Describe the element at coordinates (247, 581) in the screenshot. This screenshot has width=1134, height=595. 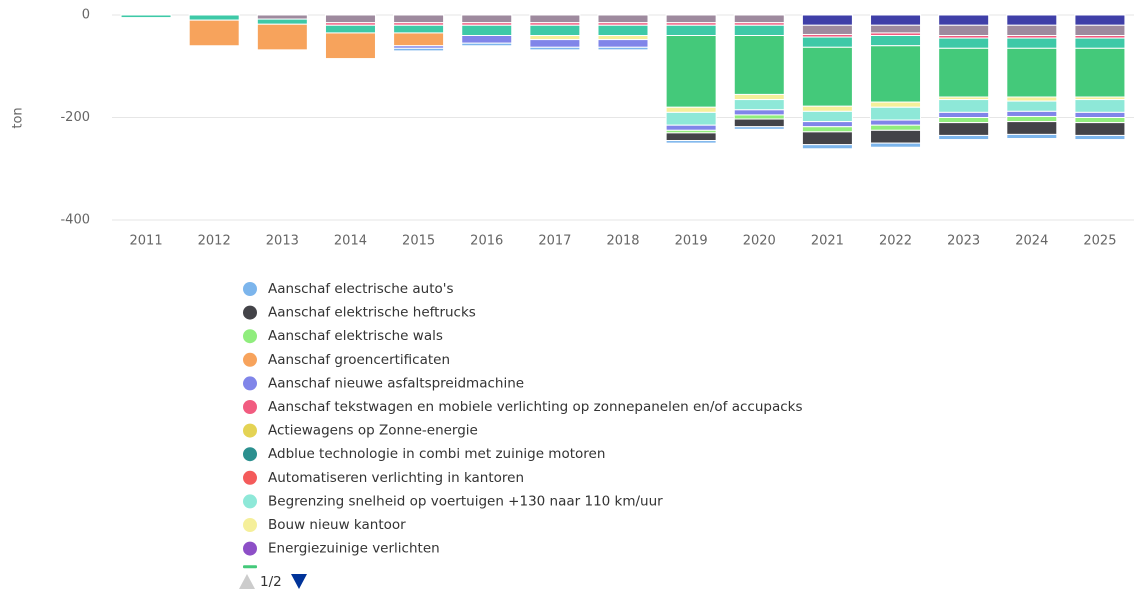
I see `legend-prev` at that location.